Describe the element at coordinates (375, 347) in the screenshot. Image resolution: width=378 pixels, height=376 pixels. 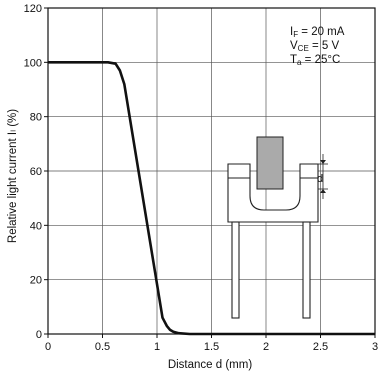
I see `x-tick-label: 3` at that location.